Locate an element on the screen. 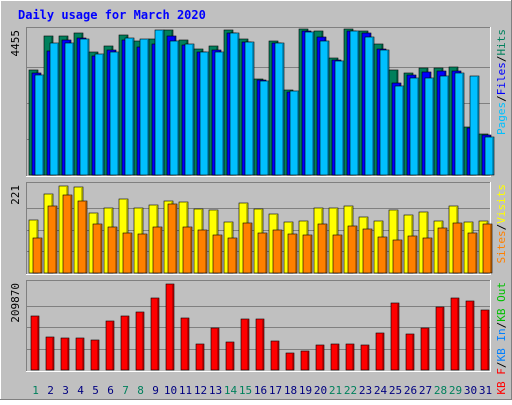  x-label-day-5: 5 is located at coordinates (95, 390).